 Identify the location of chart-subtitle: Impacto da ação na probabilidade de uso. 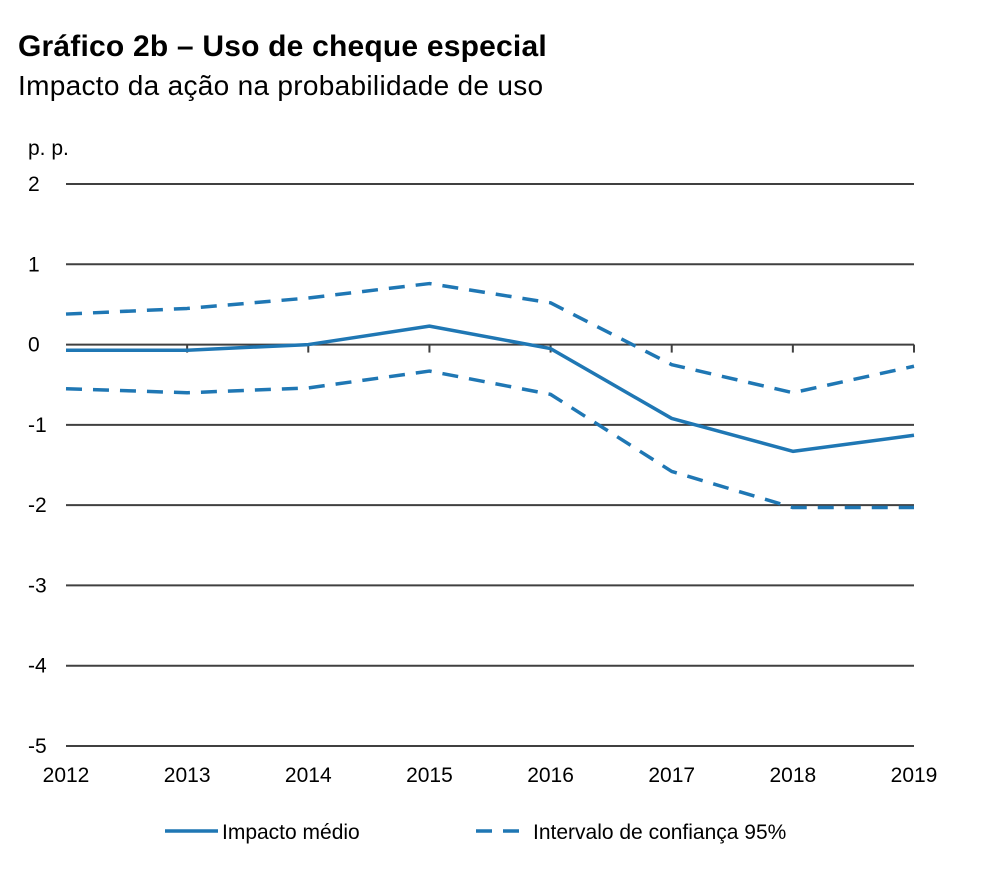
(281, 85).